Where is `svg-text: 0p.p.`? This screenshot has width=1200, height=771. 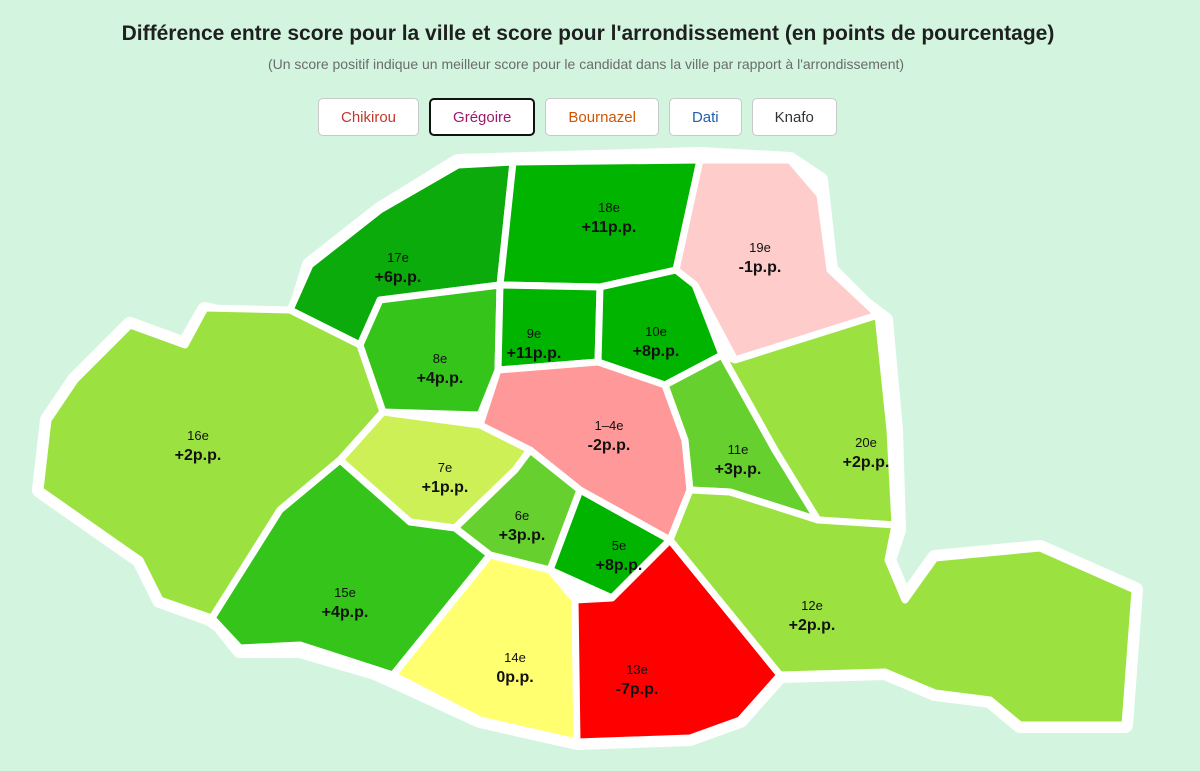 svg-text: 0p.p. is located at coordinates (514, 677).